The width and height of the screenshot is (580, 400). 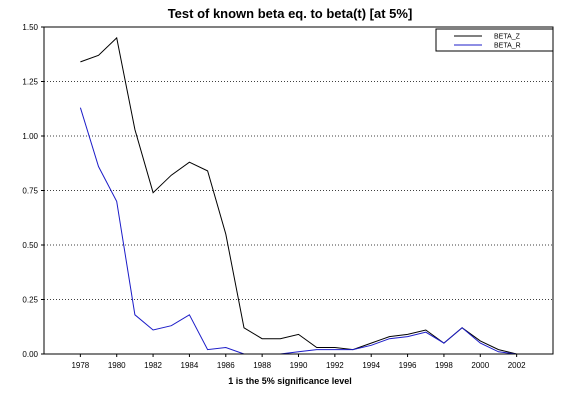 What do you see at coordinates (80, 365) in the screenshot?
I see `x-tick-label: 1978` at bounding box center [80, 365].